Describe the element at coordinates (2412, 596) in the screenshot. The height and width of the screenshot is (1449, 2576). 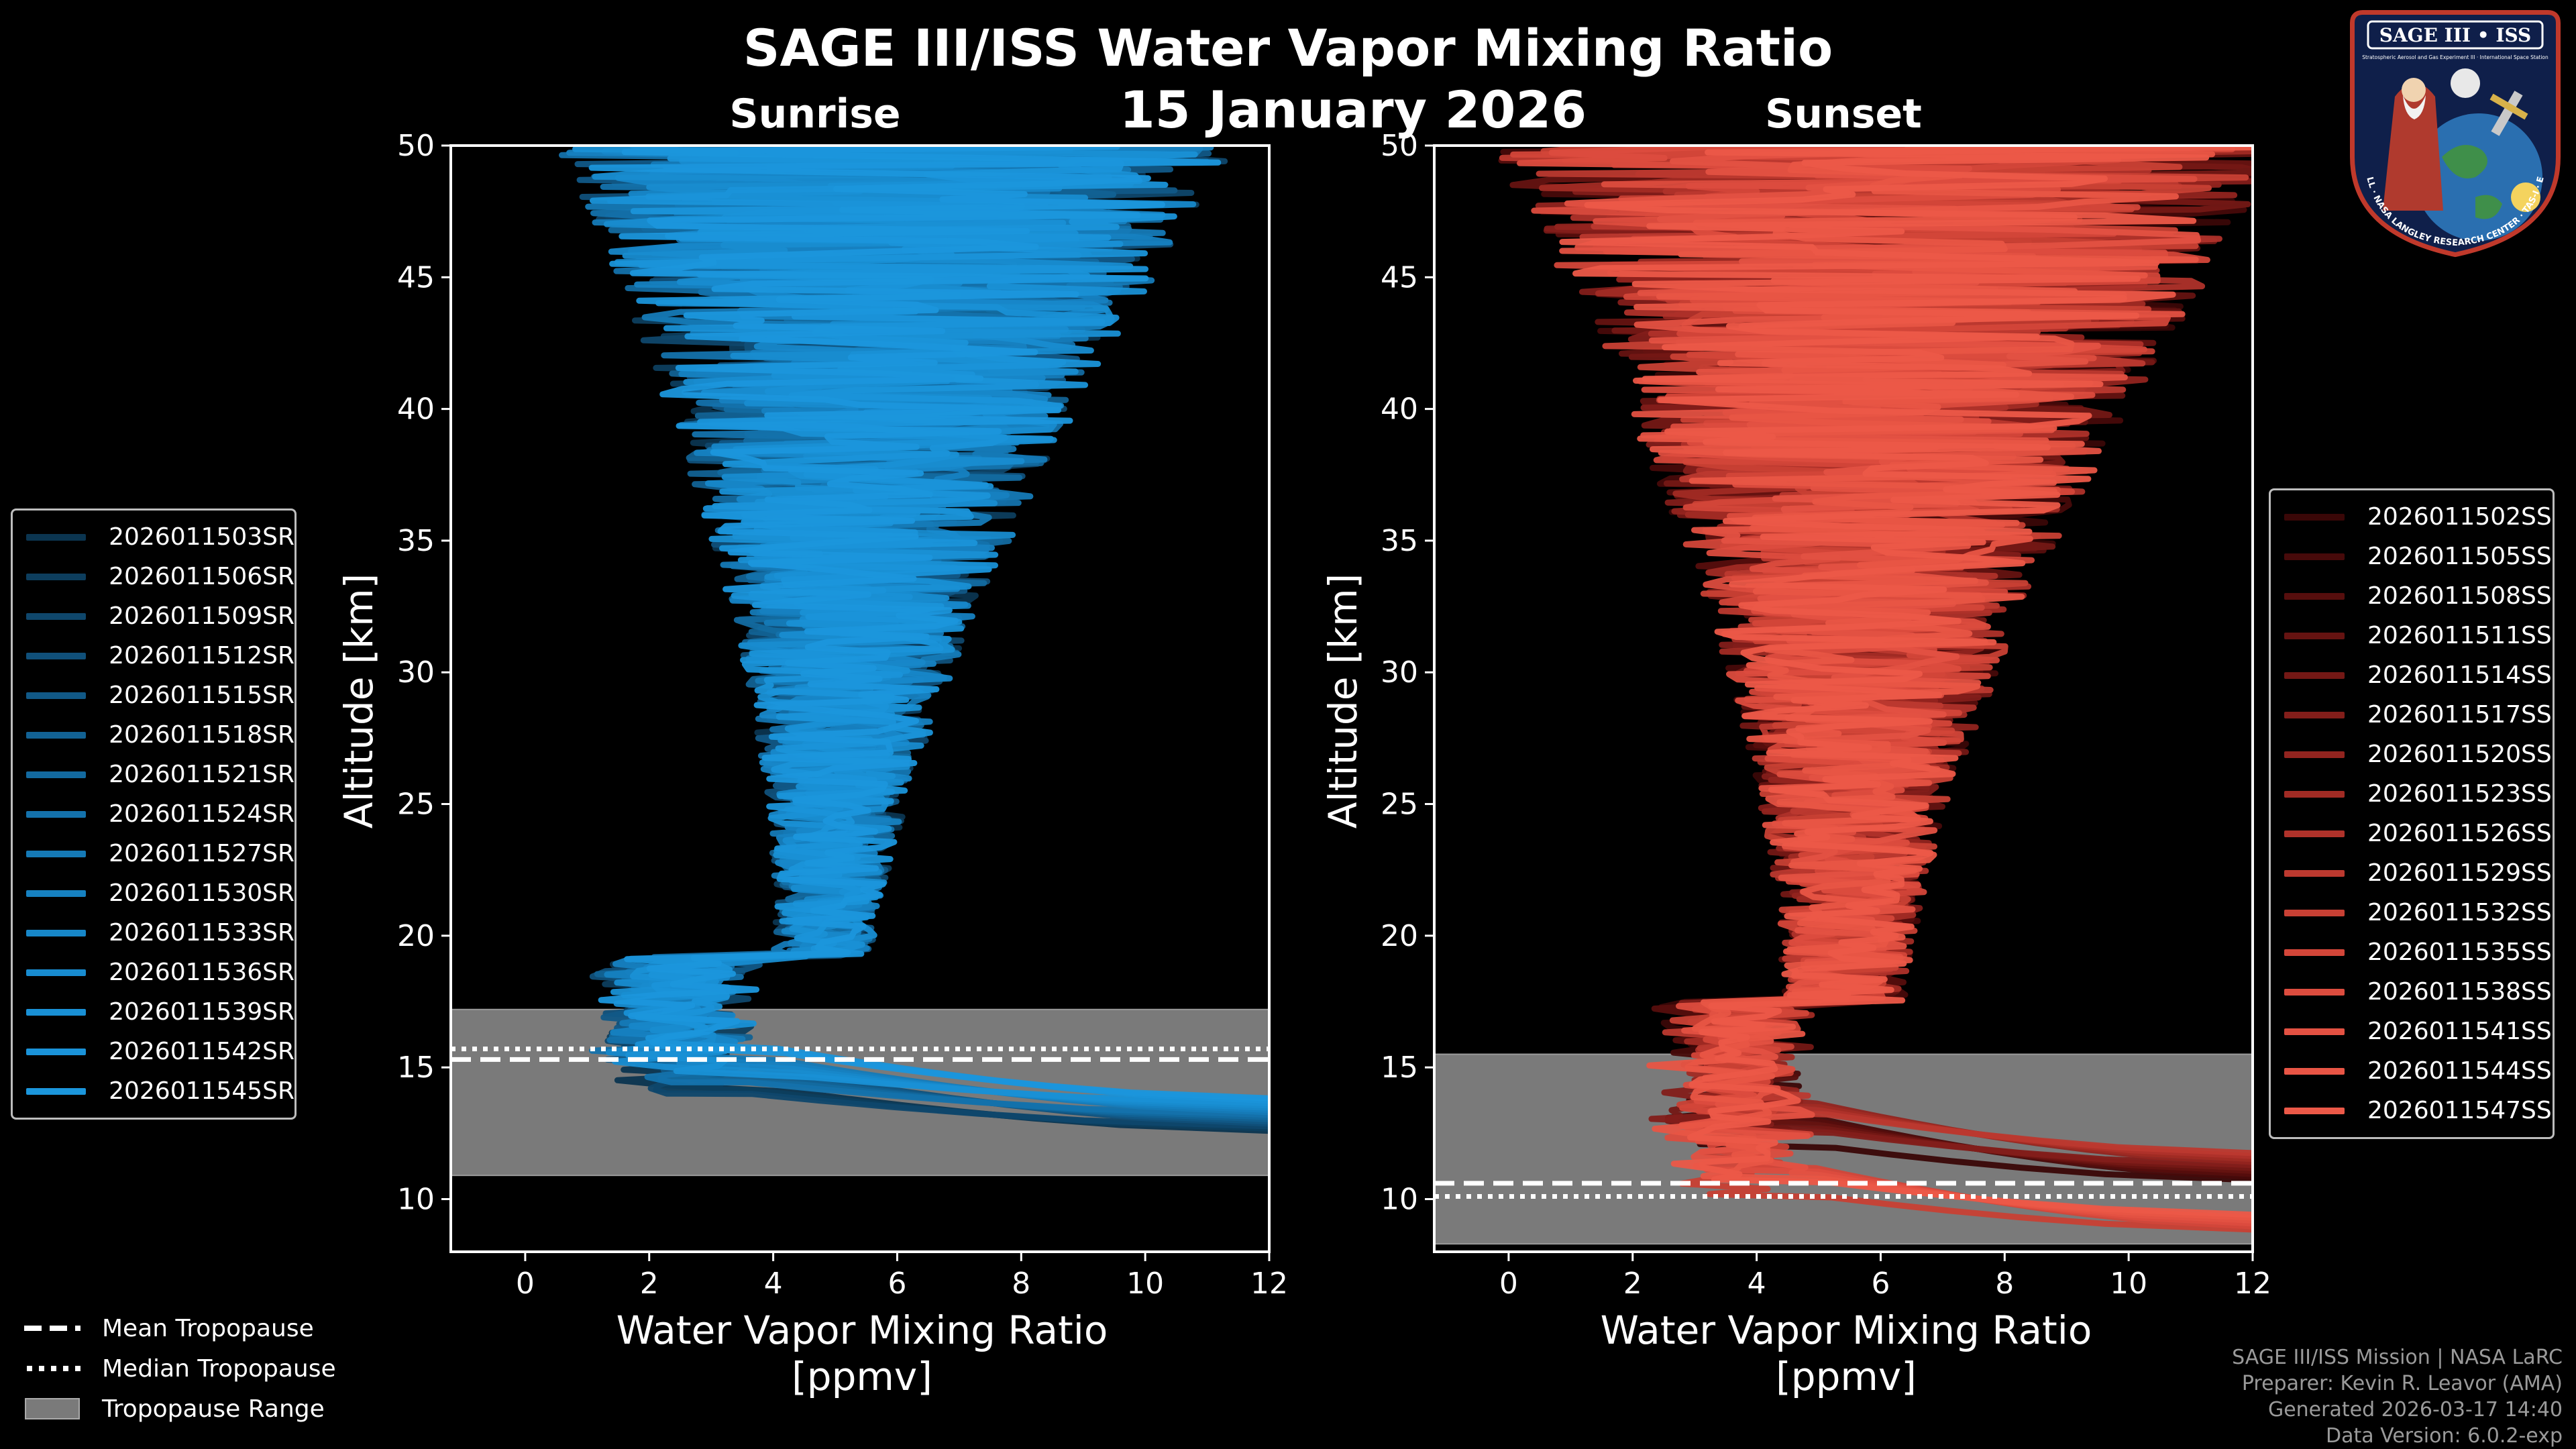
I see `sunset-legend-item: 2026011508SS` at that location.